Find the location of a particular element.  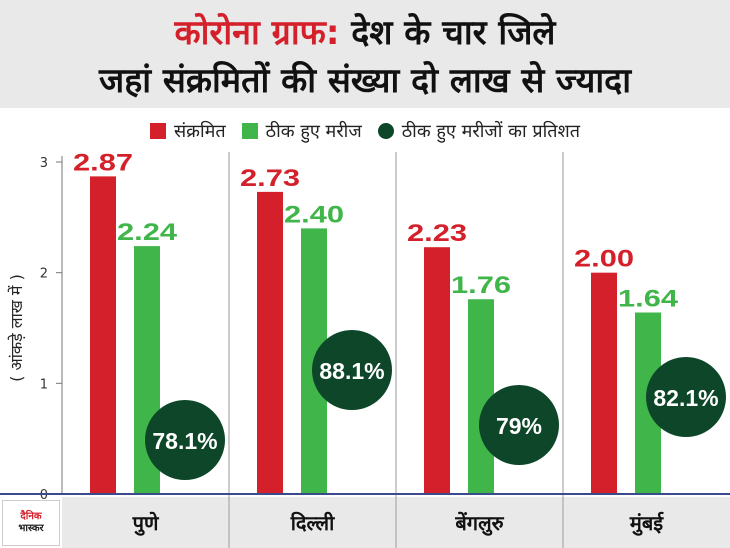

legend-item-recovered: ठीक हुए मरीज is located at coordinates (301, 131).